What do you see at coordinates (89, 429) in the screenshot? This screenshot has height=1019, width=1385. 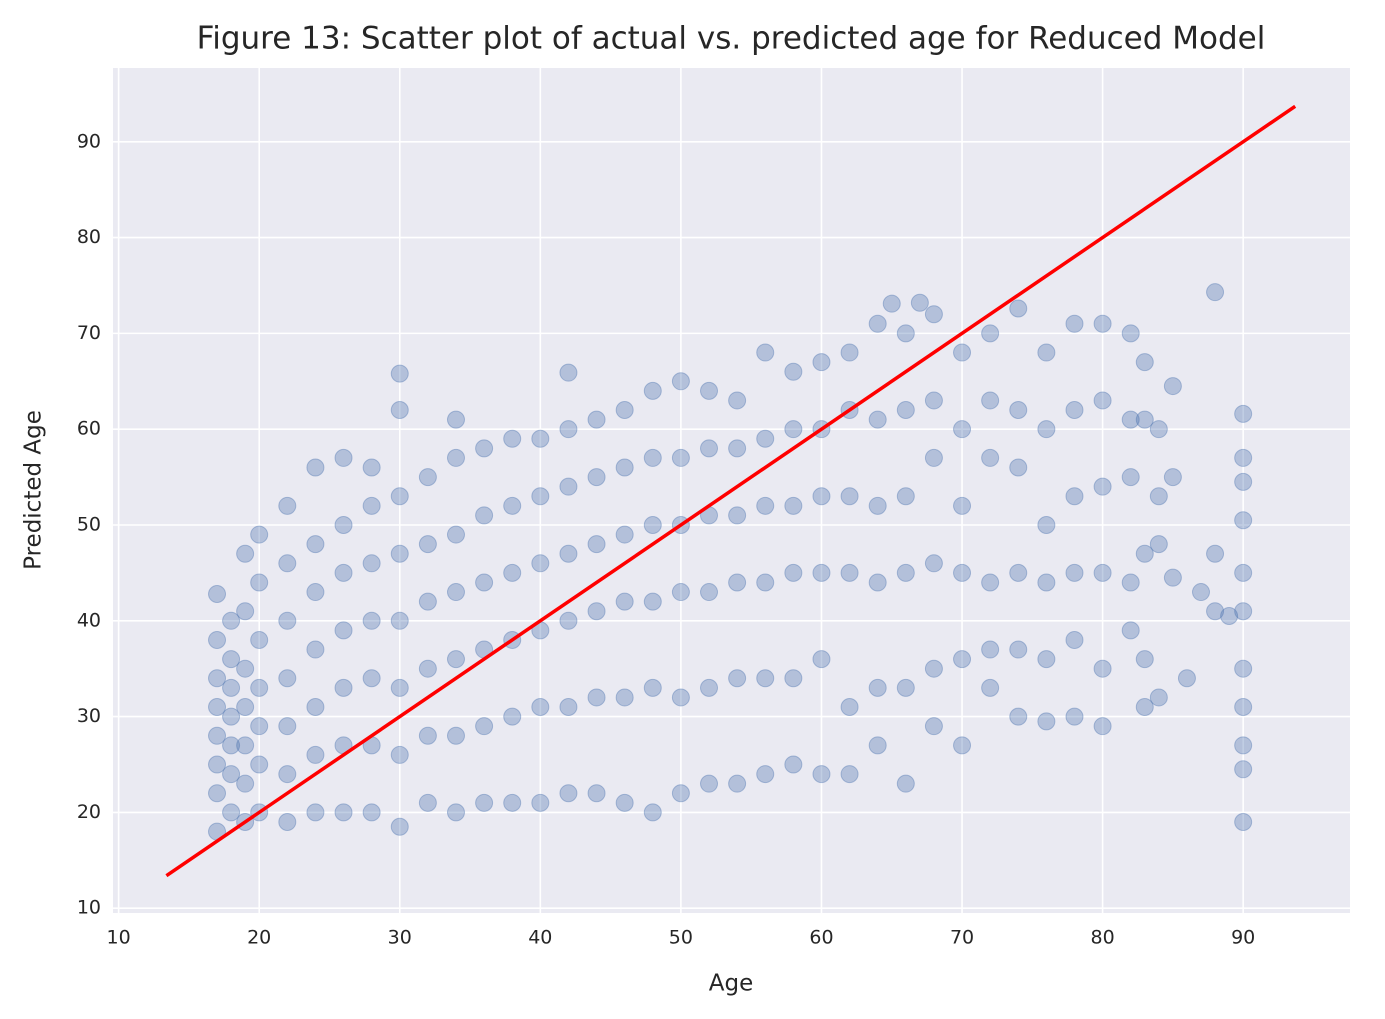 I see `y-tick-label: 60` at bounding box center [89, 429].